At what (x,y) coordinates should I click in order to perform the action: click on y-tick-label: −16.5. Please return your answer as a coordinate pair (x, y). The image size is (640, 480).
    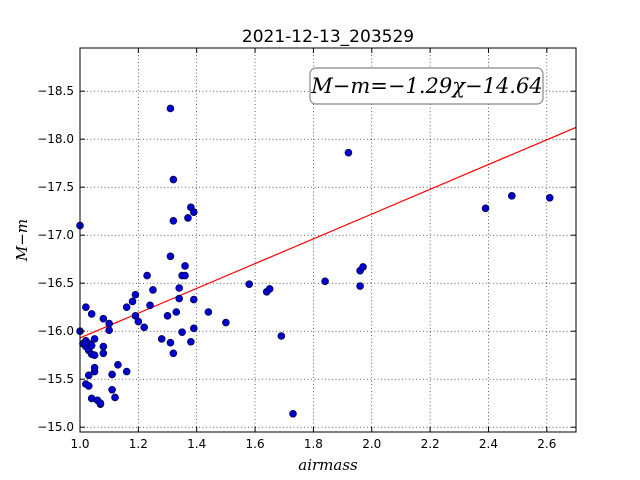
    Looking at the image, I should click on (55, 283).